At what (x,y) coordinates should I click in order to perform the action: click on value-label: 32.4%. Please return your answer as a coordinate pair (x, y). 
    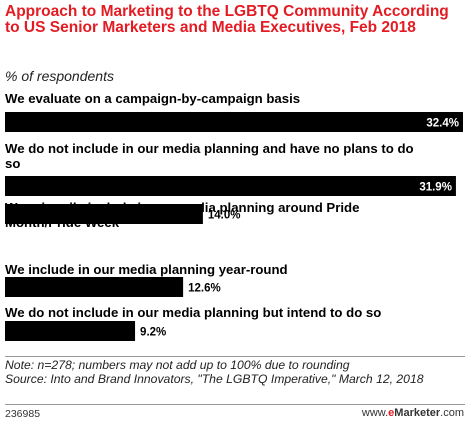
    Looking at the image, I should click on (442, 124).